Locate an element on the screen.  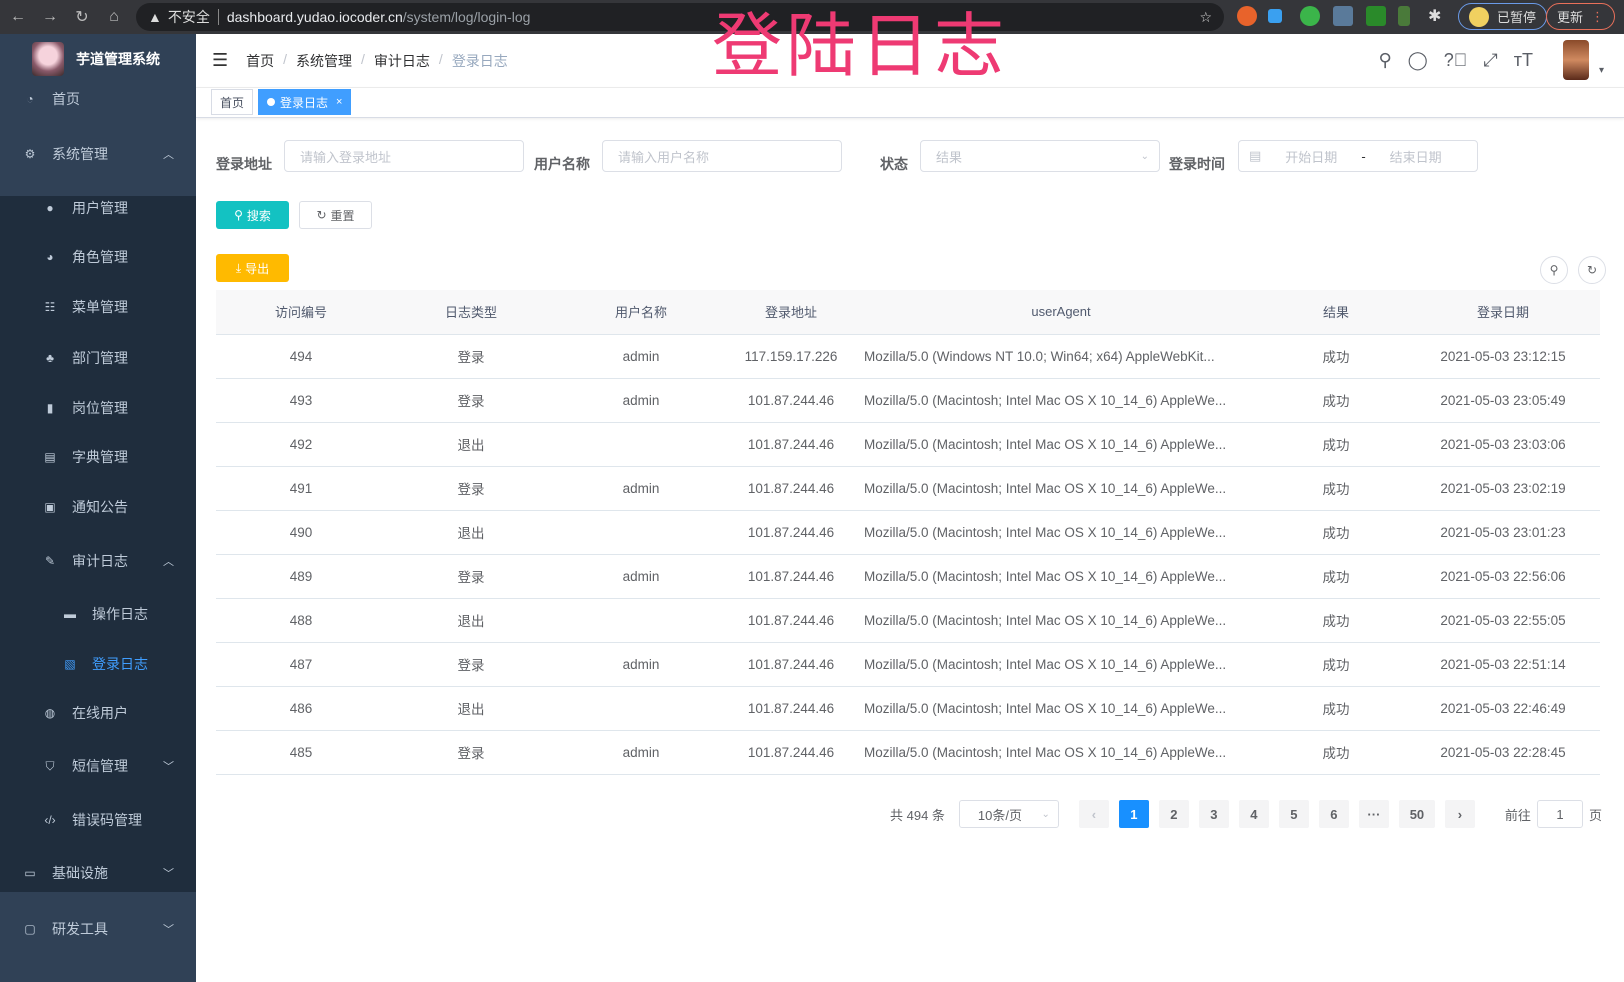
font-size-icon: ᴛT is located at coordinates (1523, 59).